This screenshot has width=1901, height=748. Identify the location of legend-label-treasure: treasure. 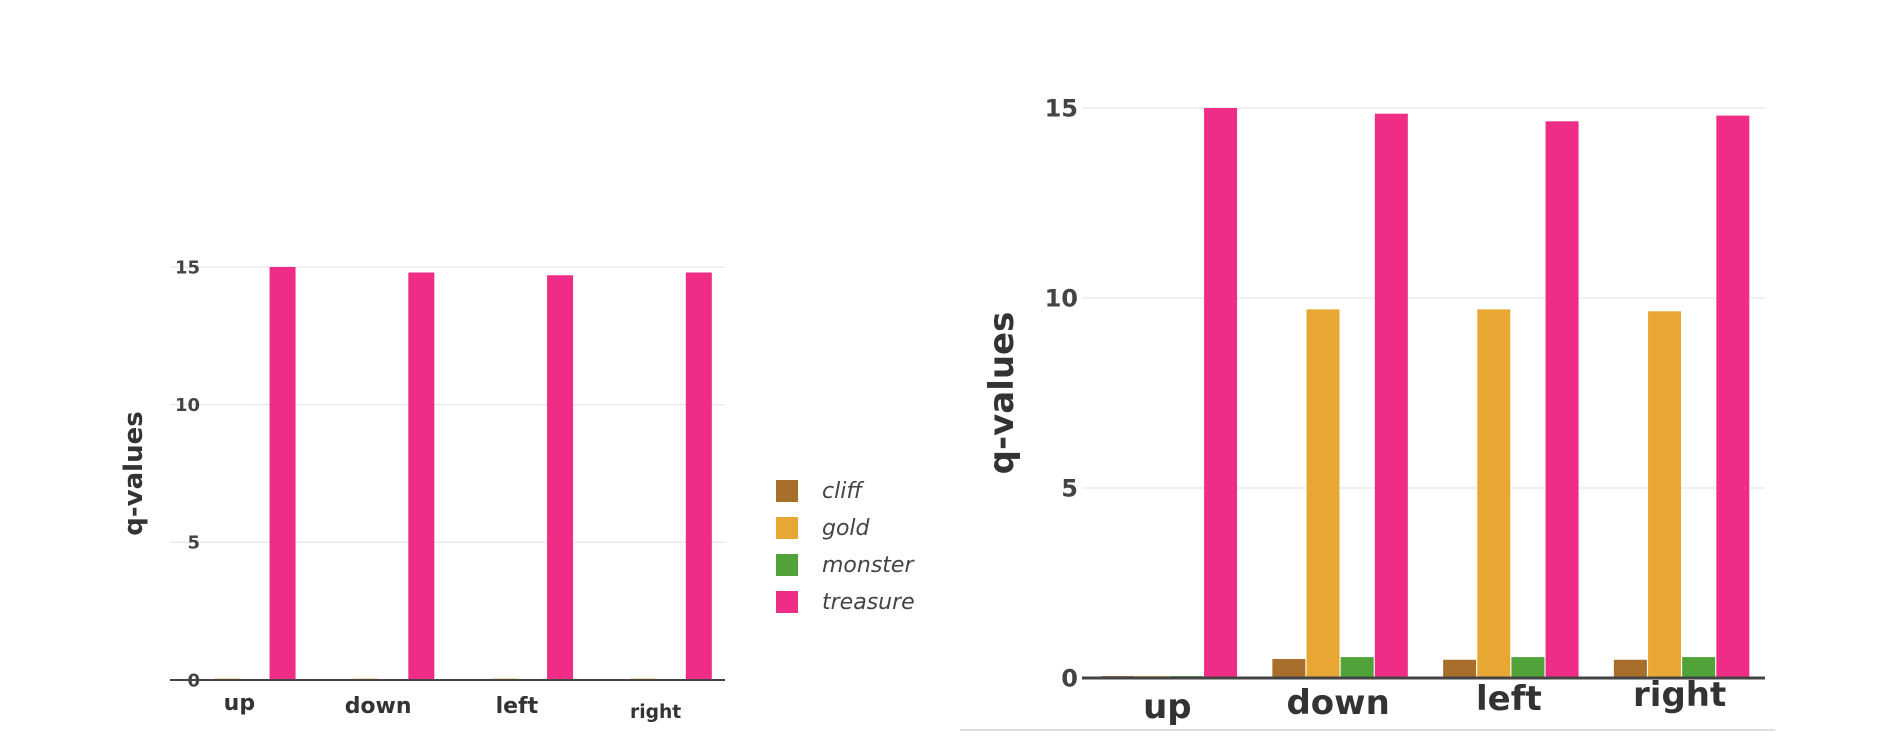
(868, 602).